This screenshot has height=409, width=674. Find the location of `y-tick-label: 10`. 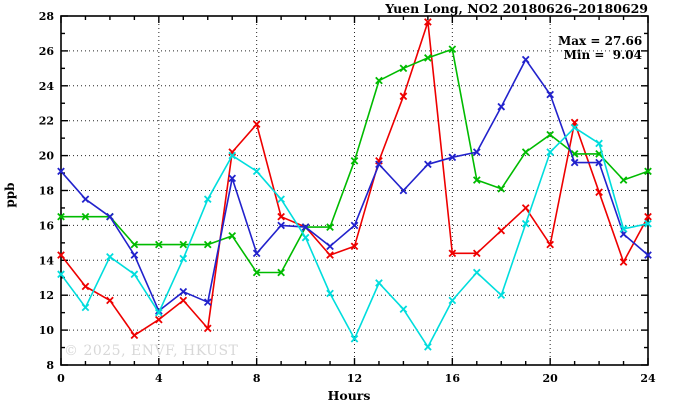

y-tick-label: 10 is located at coordinates (47, 330).